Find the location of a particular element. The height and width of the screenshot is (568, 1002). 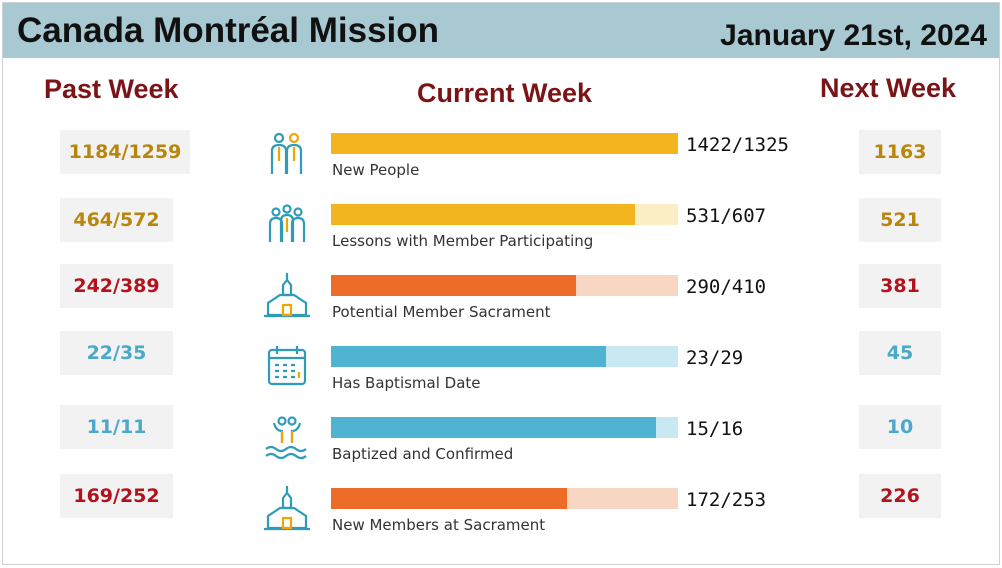

metric-label: Has Baptismal Date is located at coordinates (406, 383).